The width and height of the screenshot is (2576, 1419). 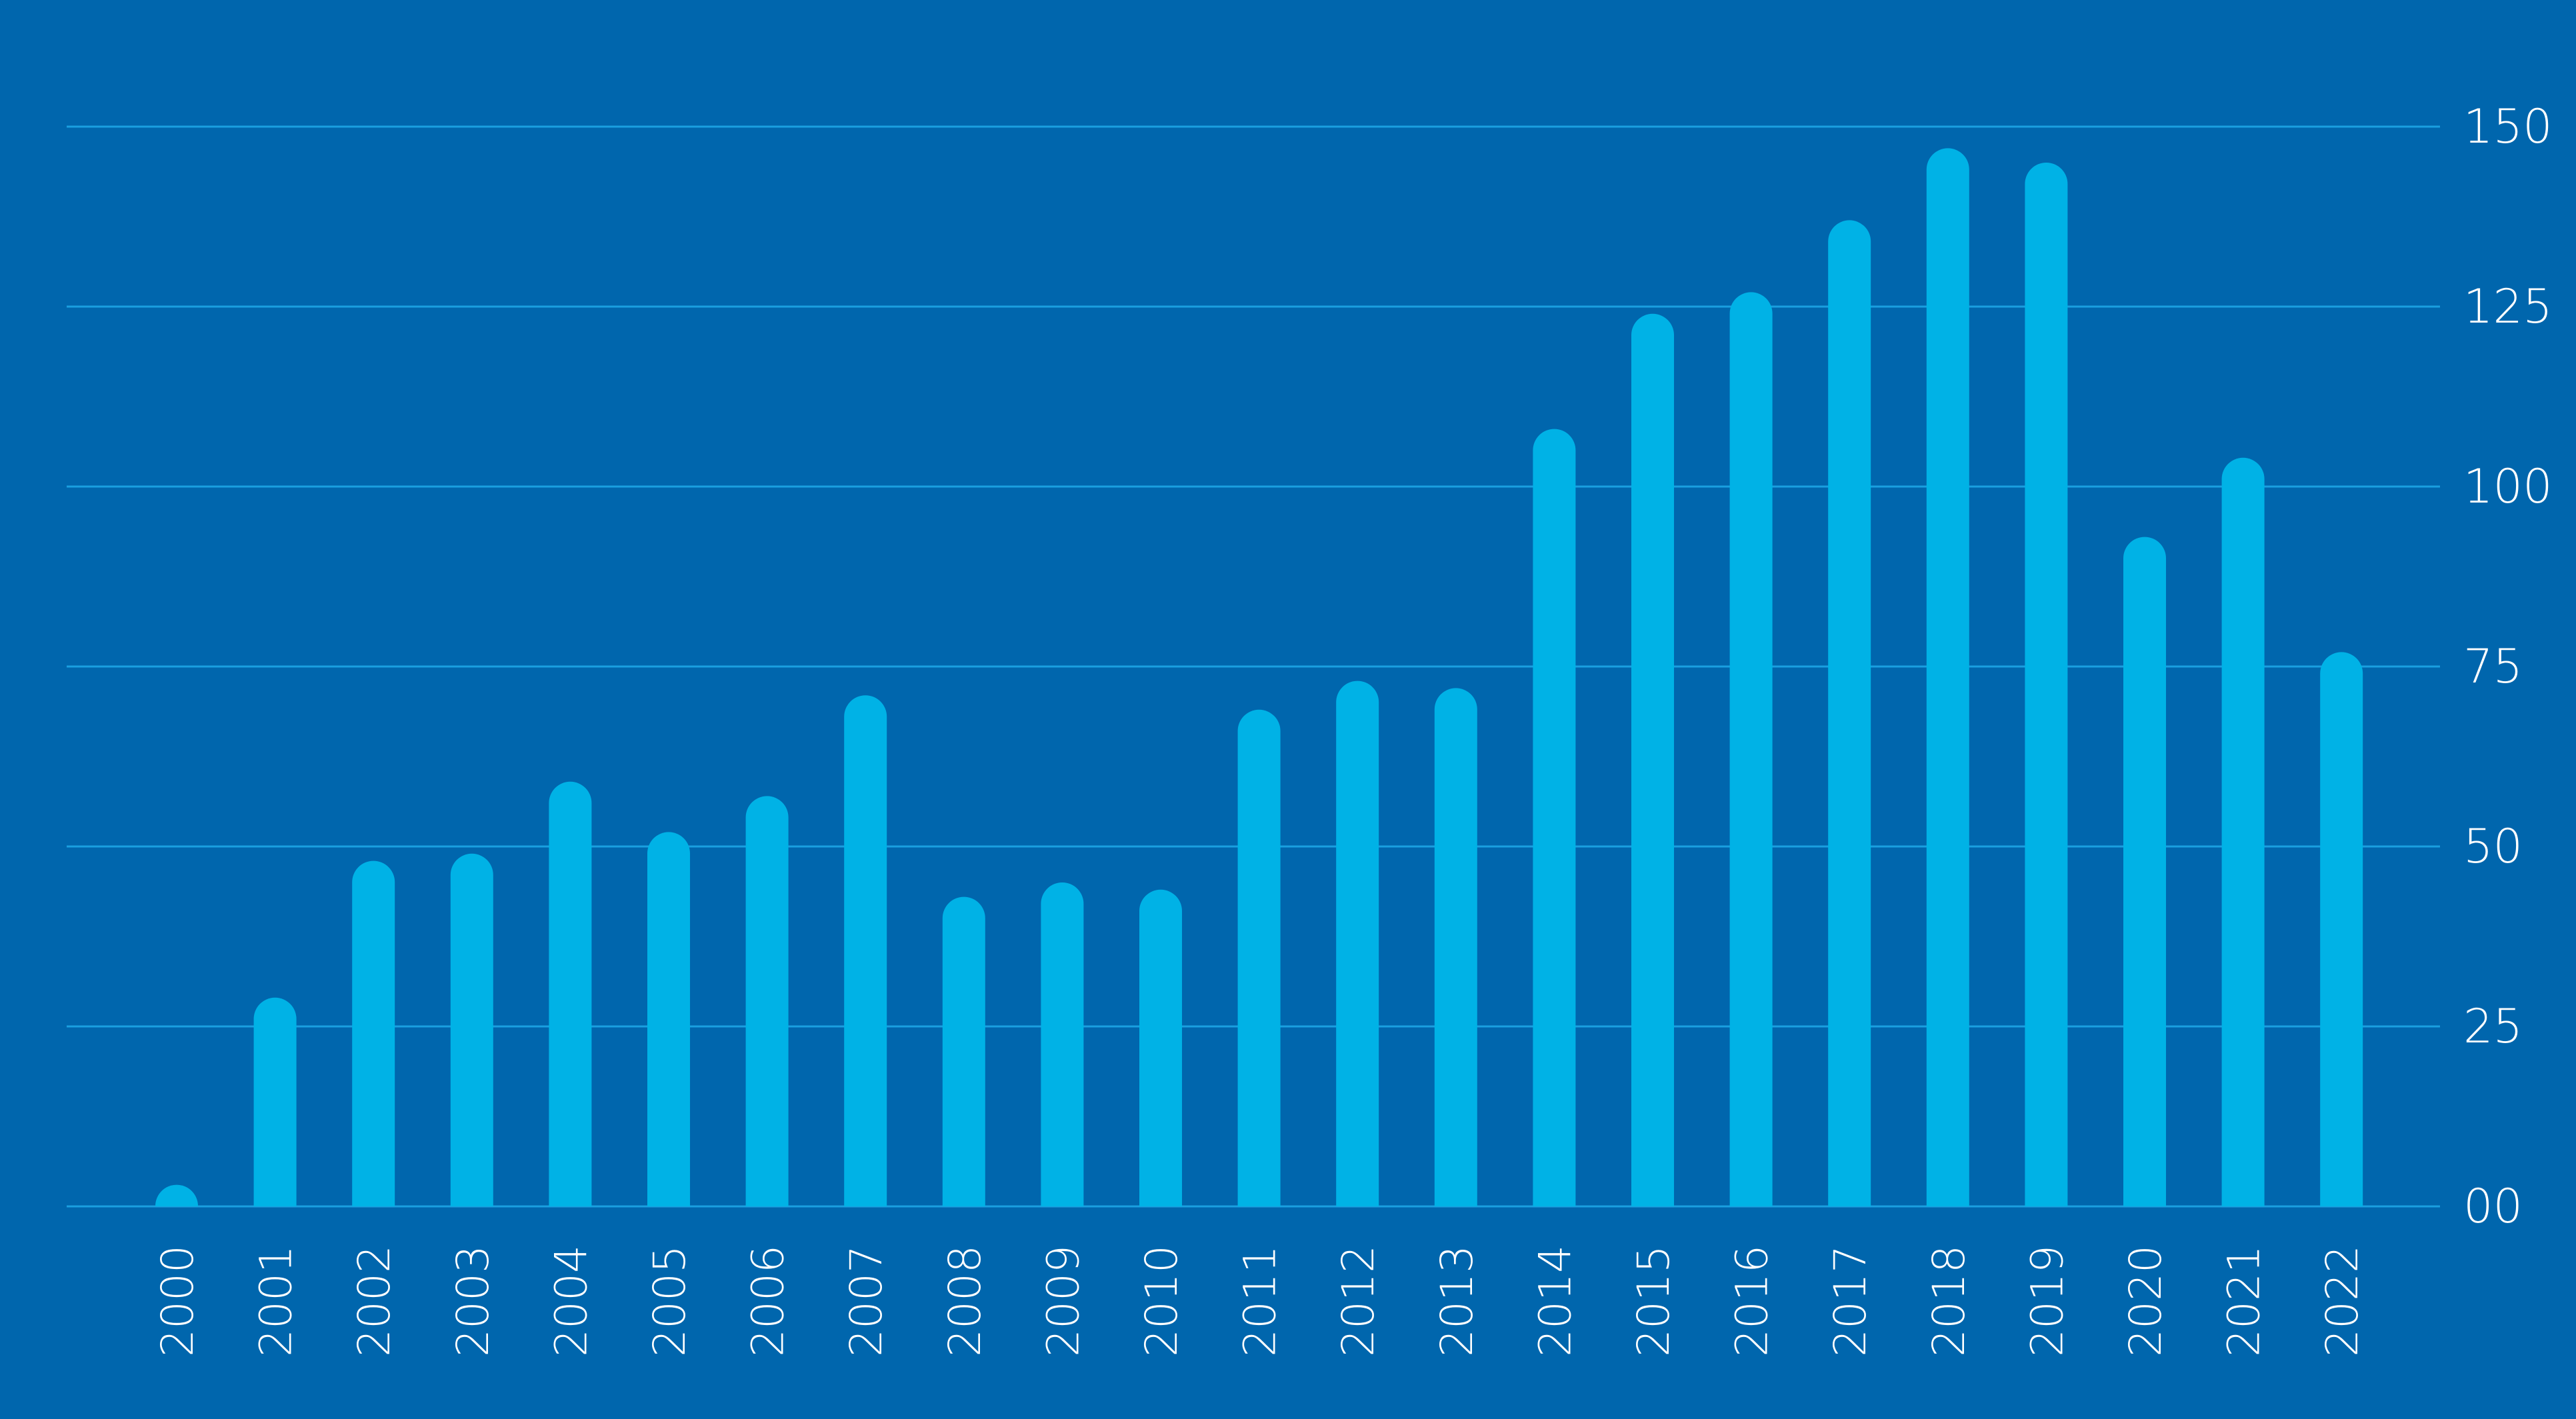 What do you see at coordinates (1752, 1301) in the screenshot?
I see `x-tick-label: 2016` at bounding box center [1752, 1301].